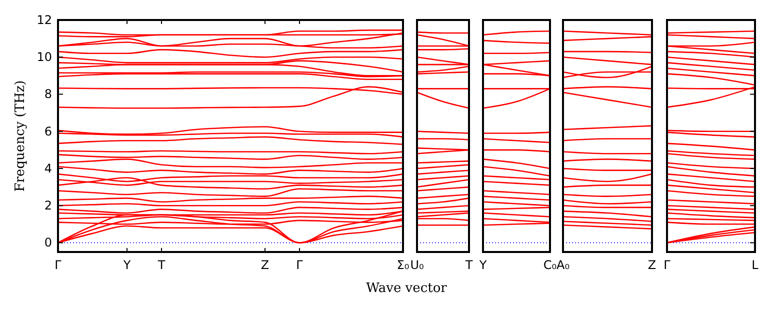  I want to click on x-tick-label: Σ₀, so click(403, 265).